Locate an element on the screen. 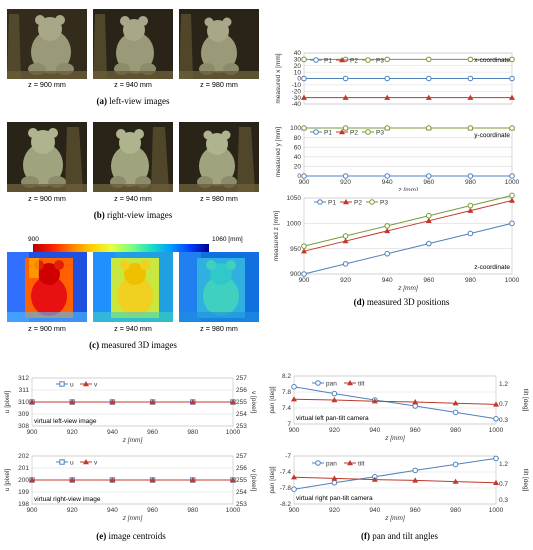 Image resolution: width=533 pixels, height=550 pixels. series-line-tilt is located at coordinates (395, 480).